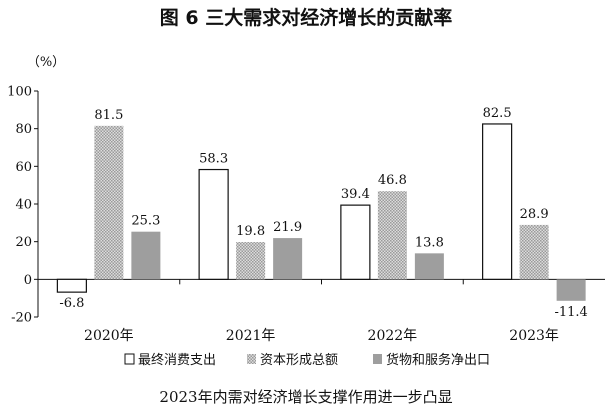 The width and height of the screenshot is (612, 415). I want to click on data-label: 81.5, so click(108, 115).